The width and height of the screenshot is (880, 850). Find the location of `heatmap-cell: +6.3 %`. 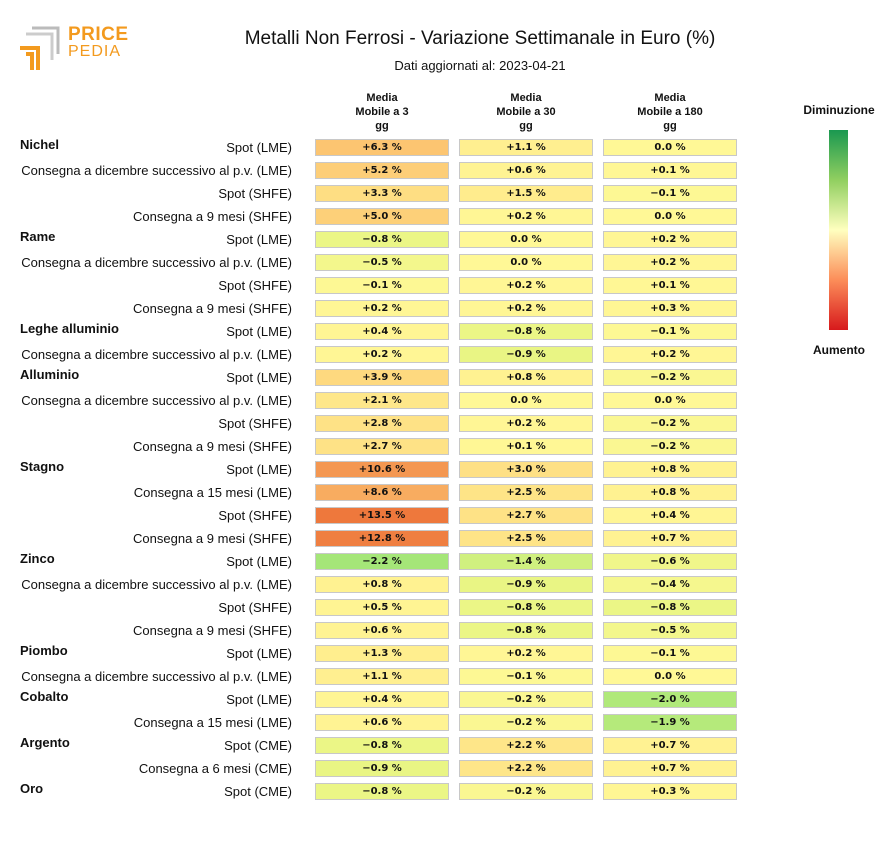

heatmap-cell: +6.3 % is located at coordinates (382, 147).